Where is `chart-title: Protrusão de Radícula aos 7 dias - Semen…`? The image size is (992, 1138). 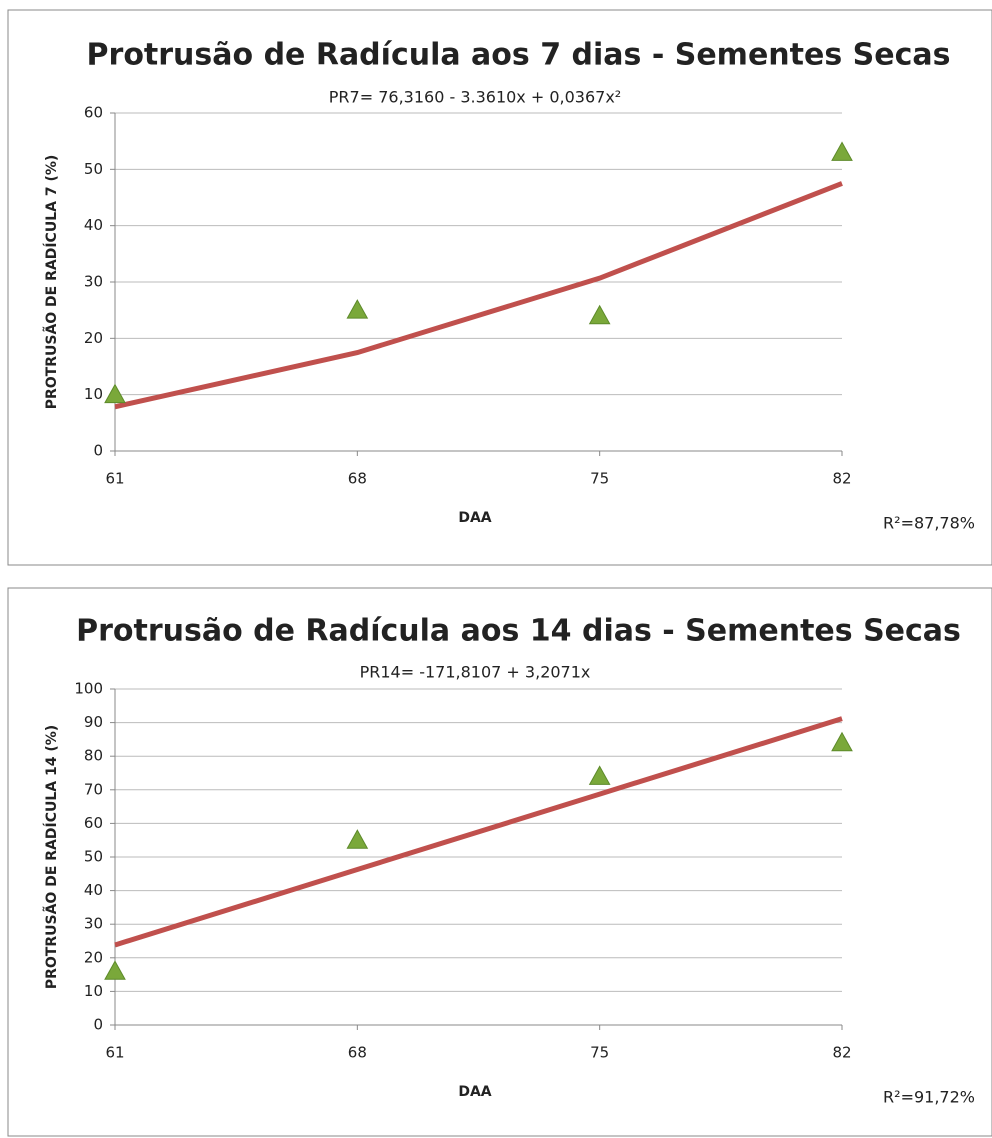
chart-title: Protrusão de Radícula aos 7 dias - Semen… is located at coordinates (519, 55).